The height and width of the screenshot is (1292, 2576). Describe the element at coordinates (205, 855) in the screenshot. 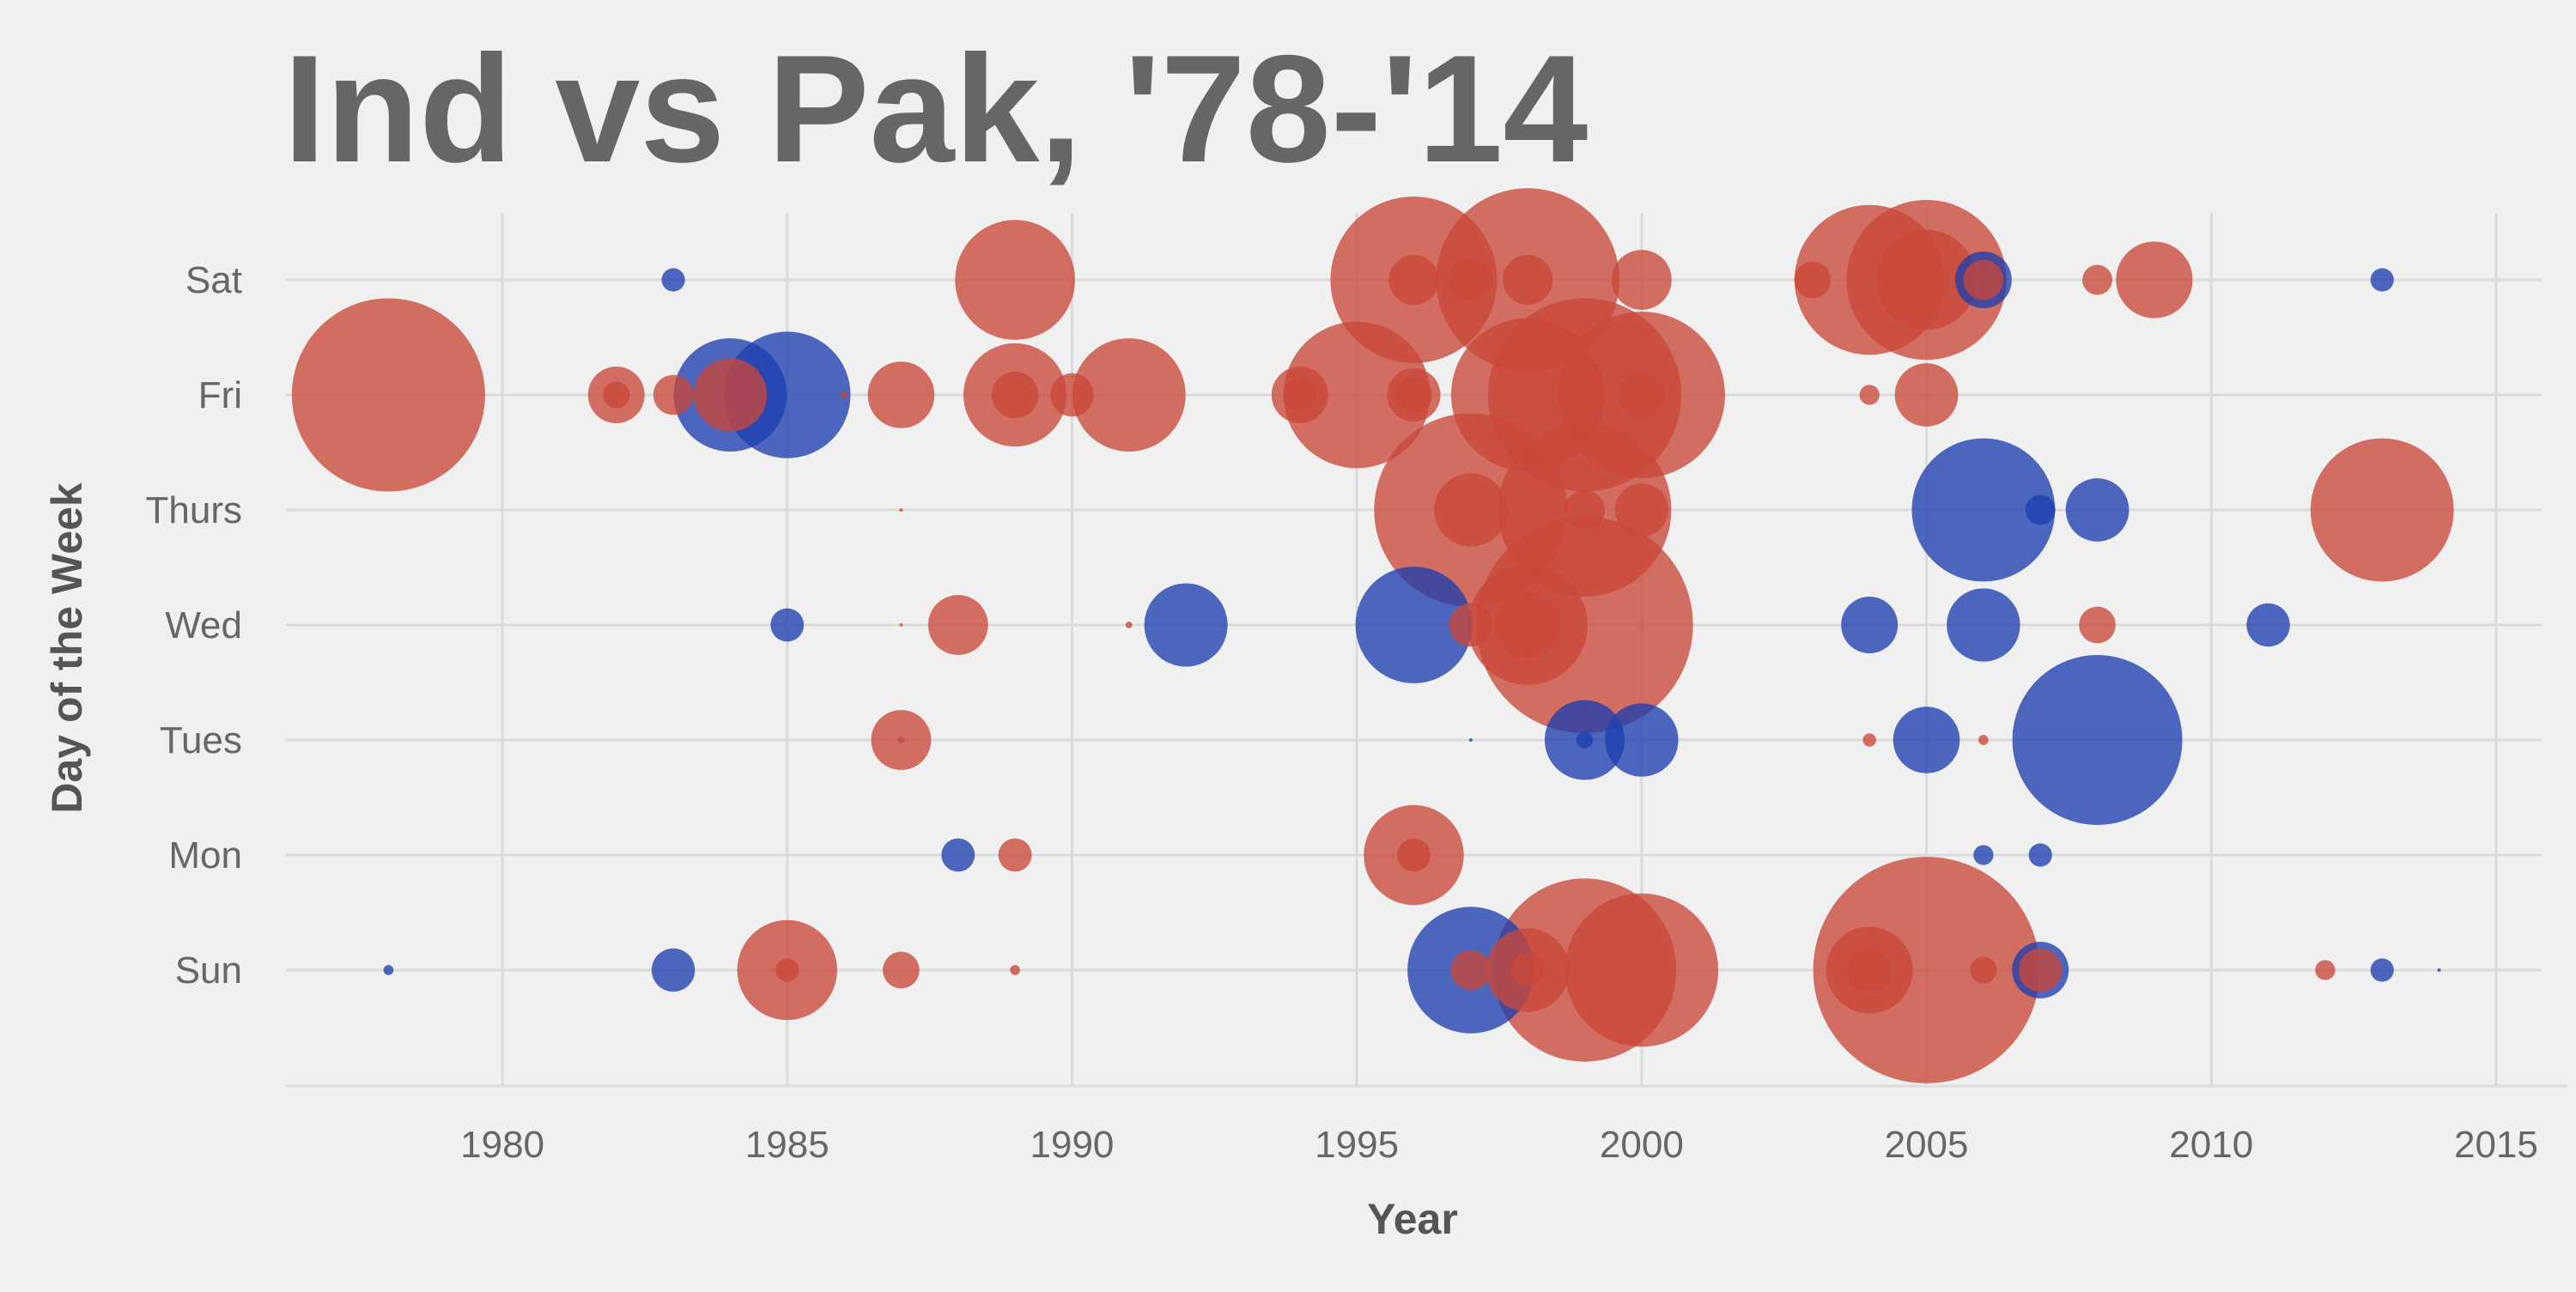

I see `y-tick-label: Mon` at that location.